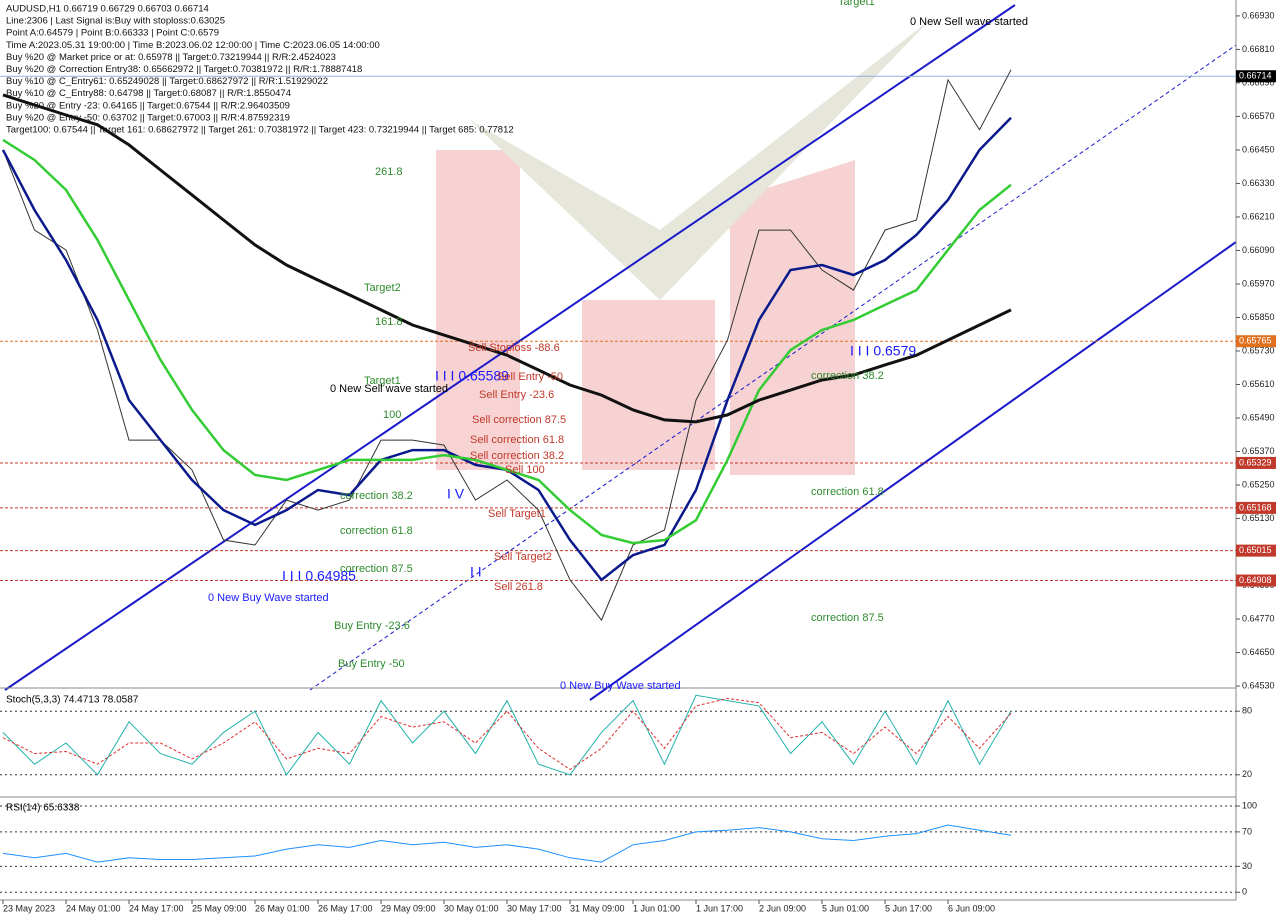 Image resolution: width=1280 pixels, height=920 pixels. Describe the element at coordinates (1258, 484) in the screenshot. I see `y-tick-label: 0.65250` at that location.